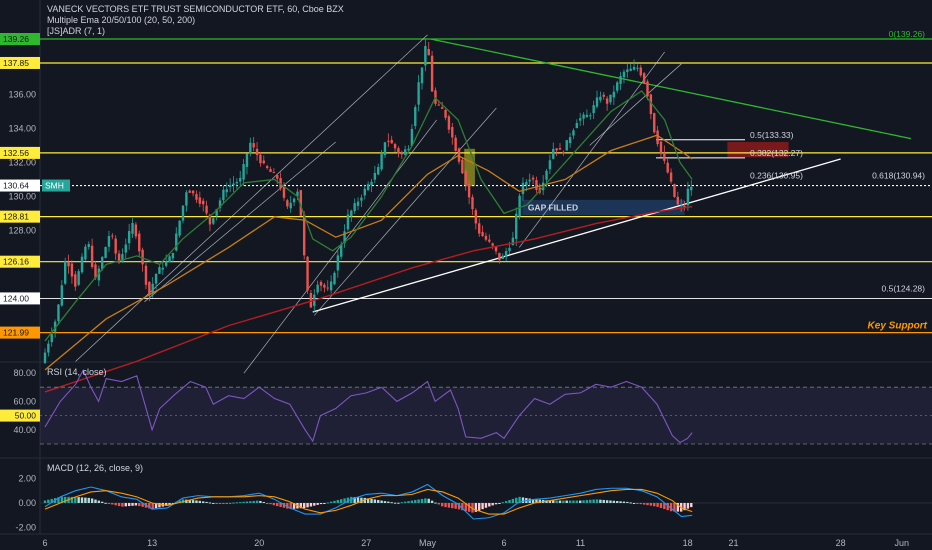 This screenshot has height=550, width=932. Describe the element at coordinates (486, 406) in the screenshot. I see `rsi-pane` at that location.